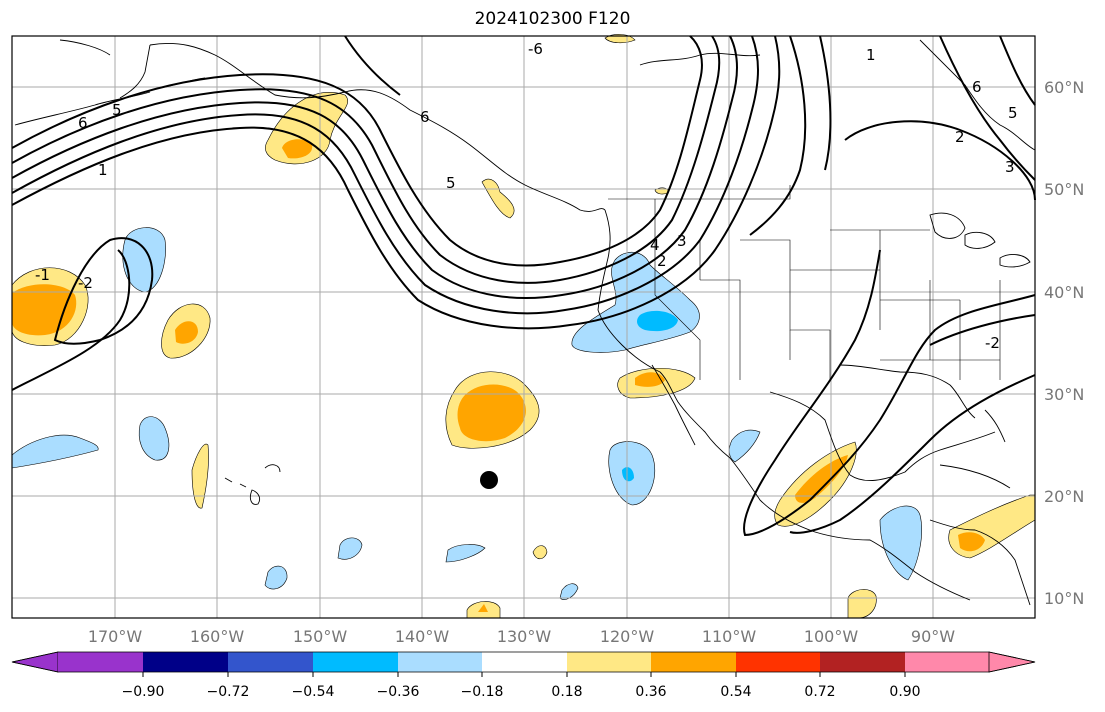 The image size is (1105, 712). Describe the element at coordinates (627, 636) in the screenshot. I see `lon-label: 120°W` at that location.